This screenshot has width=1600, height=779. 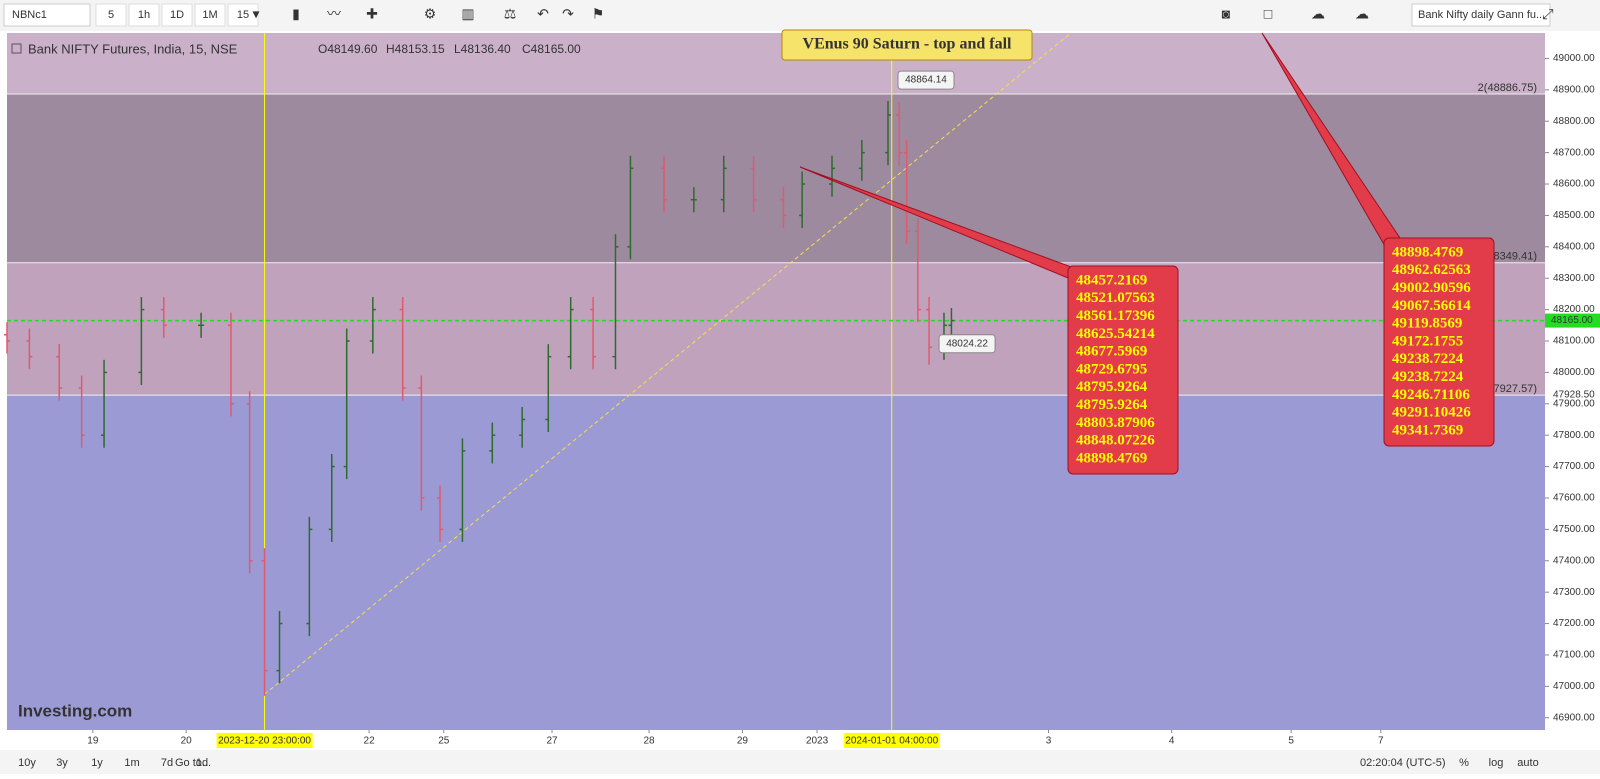 I want to click on y-tick-label: 48900.00, so click(x=1574, y=89).